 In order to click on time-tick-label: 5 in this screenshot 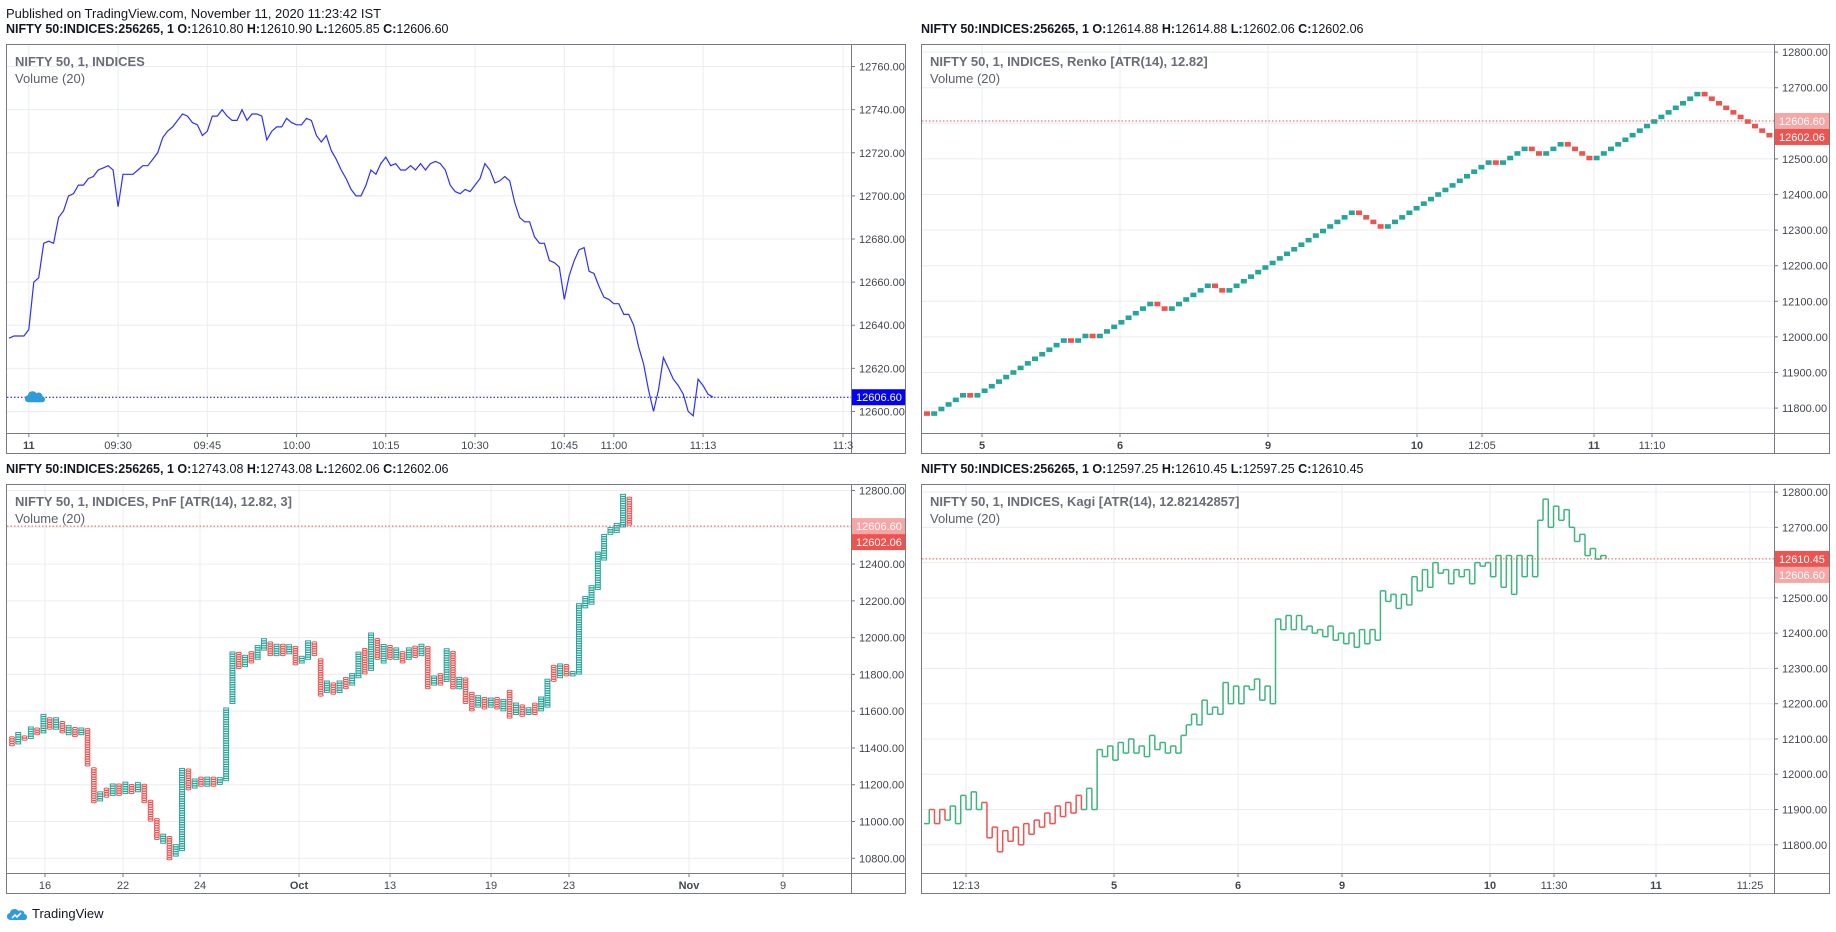, I will do `click(1114, 886)`.